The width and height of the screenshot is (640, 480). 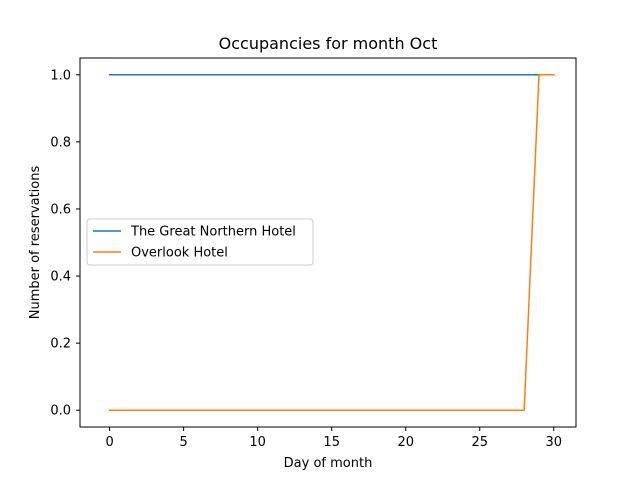 I want to click on y-tick-label: 0.0, so click(x=60, y=411).